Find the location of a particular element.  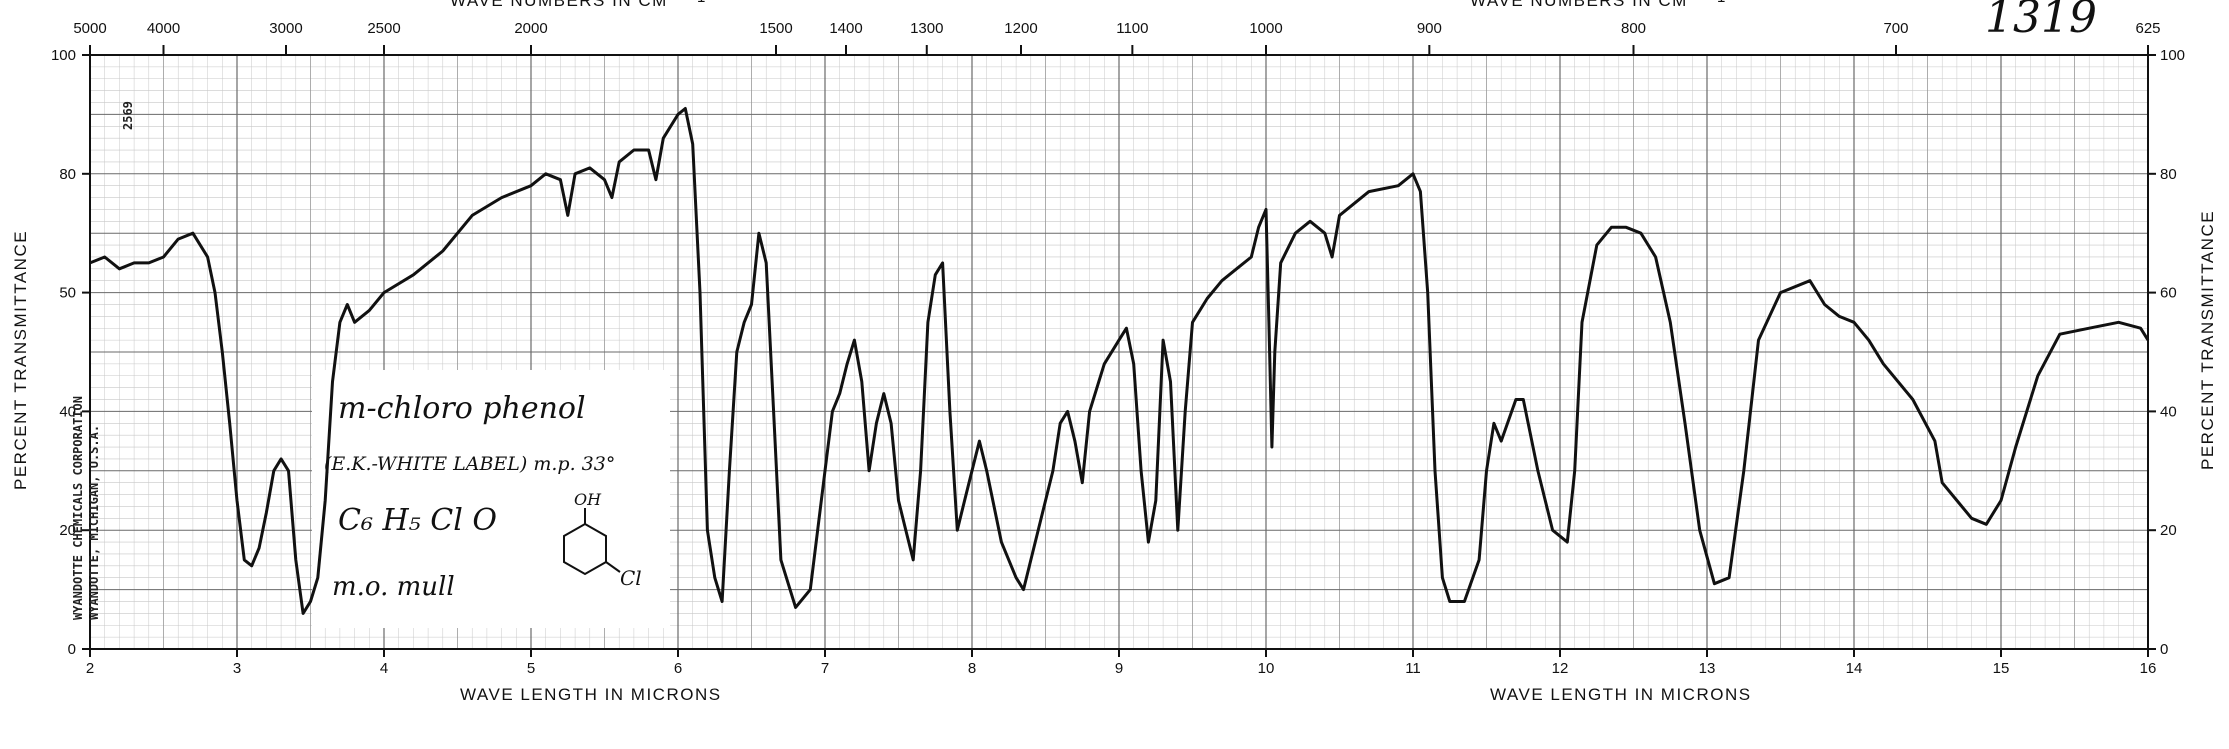

x-tick-label: 12 is located at coordinates (1560, 668).